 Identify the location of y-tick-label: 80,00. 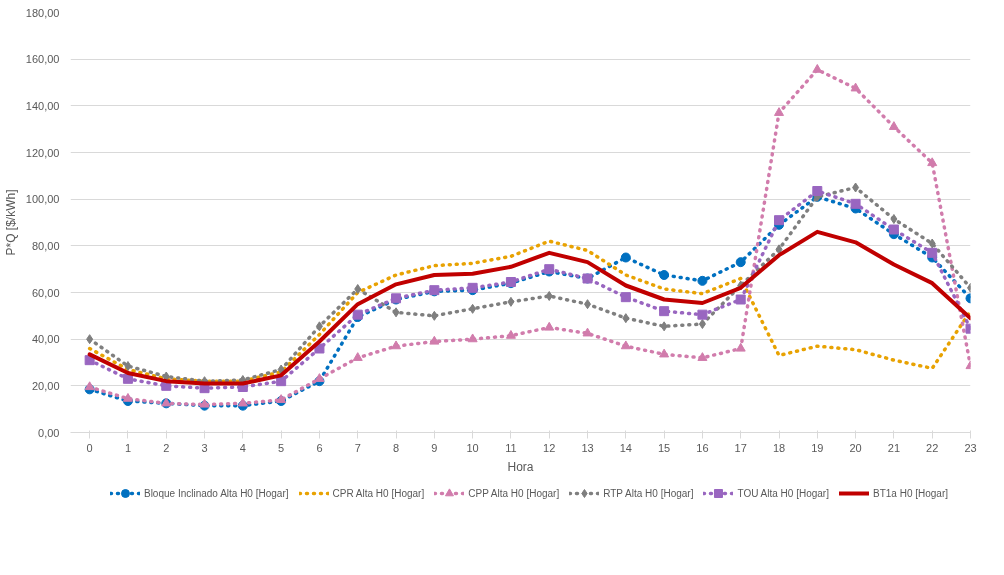
(45, 245).